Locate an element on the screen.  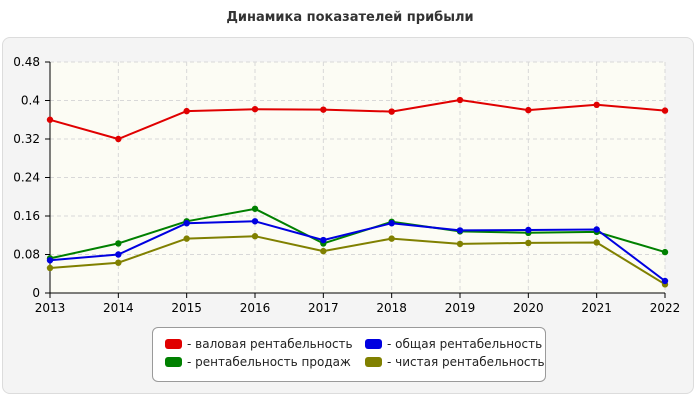
x-tick-label: 2016 is located at coordinates (255, 308).